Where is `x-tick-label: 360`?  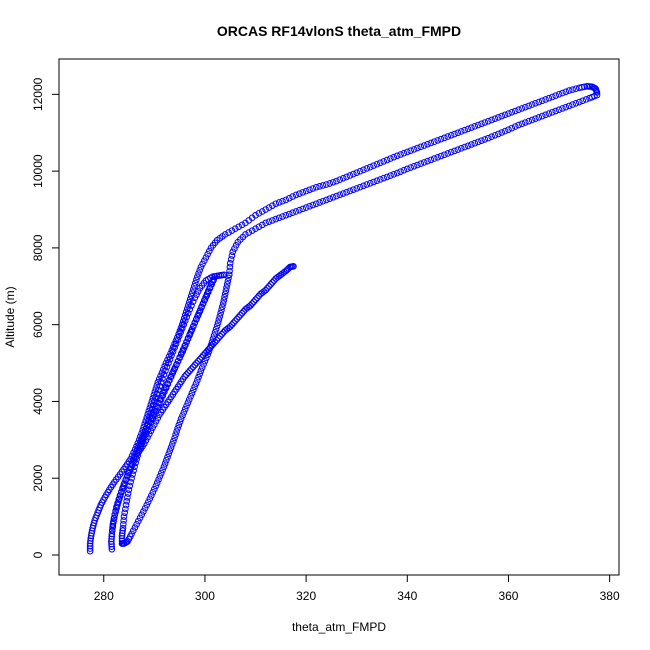 x-tick-label: 360 is located at coordinates (508, 596).